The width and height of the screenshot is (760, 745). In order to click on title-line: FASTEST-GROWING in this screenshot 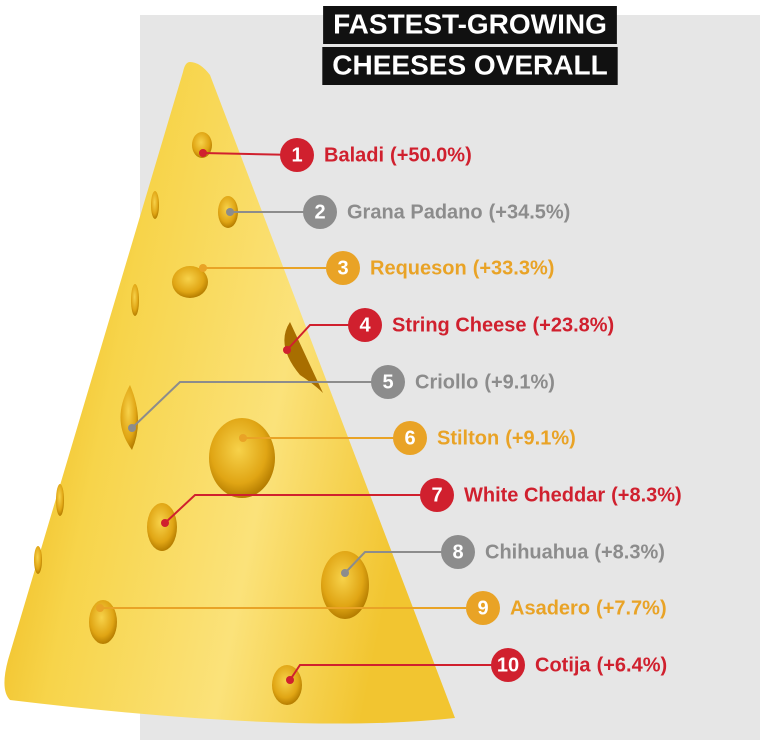, I will do `click(470, 23)`.